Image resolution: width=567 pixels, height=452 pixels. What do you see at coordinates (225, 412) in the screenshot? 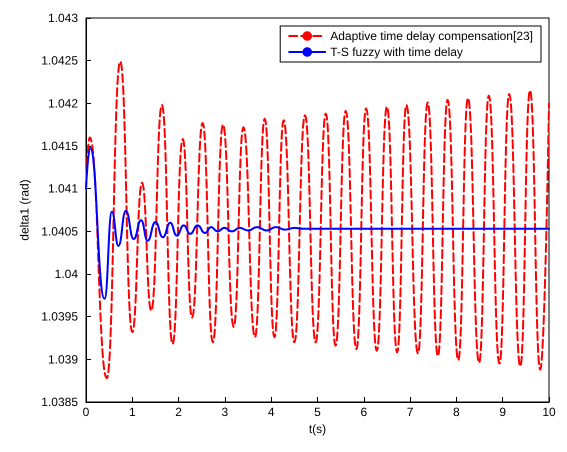
I see `x-tick-label: 3` at bounding box center [225, 412].